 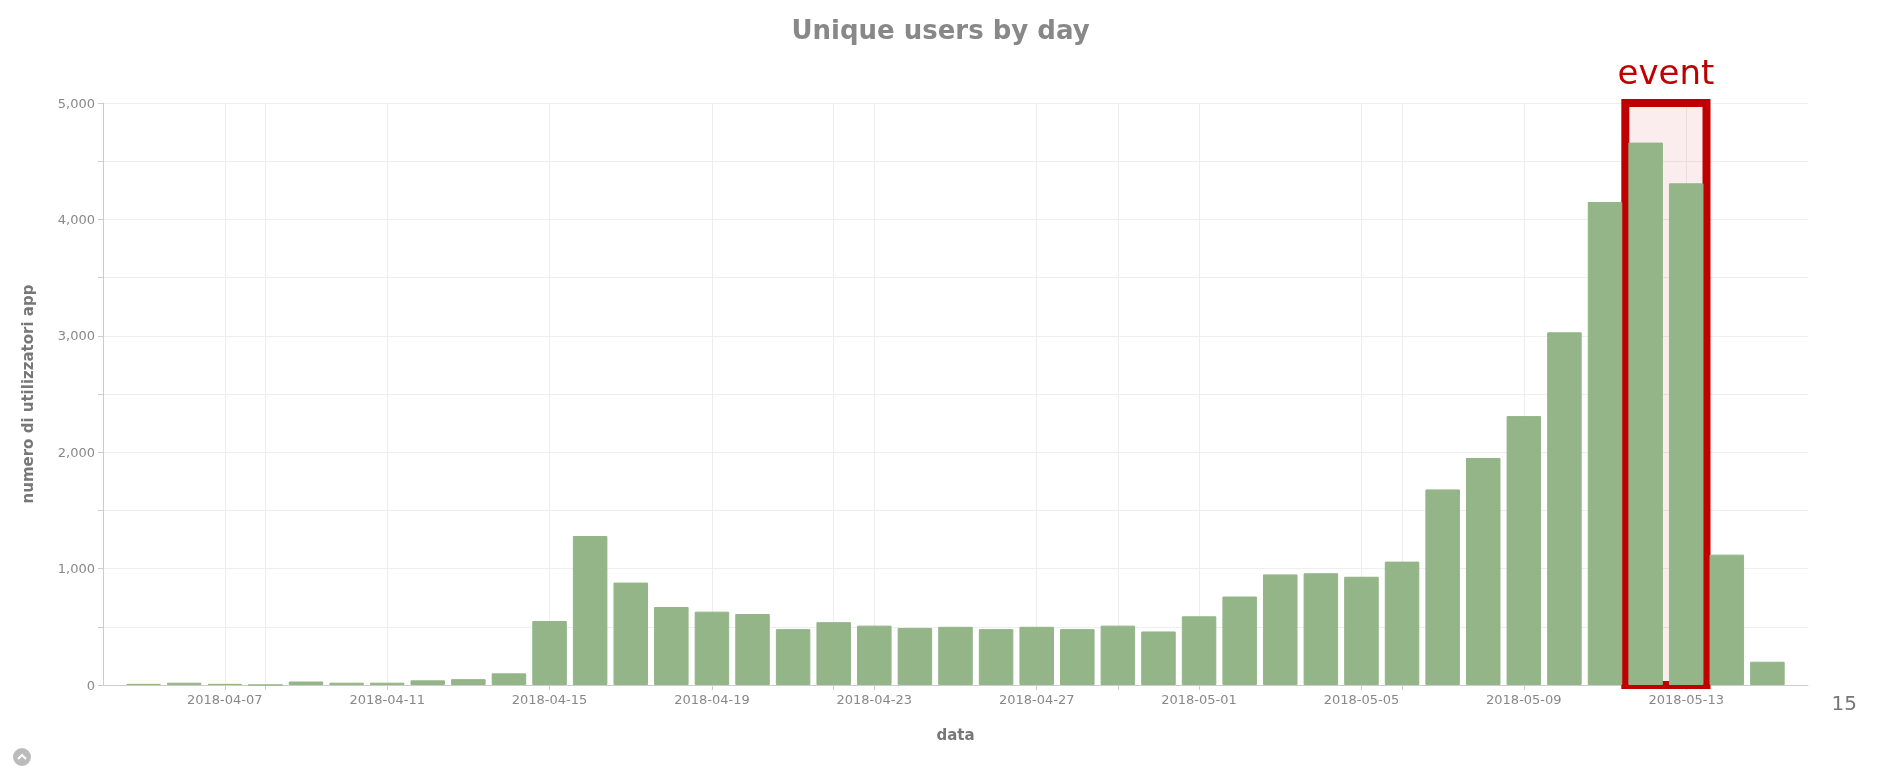 I want to click on y-axis-title: numero di utilizzatori app, so click(x=27, y=394).